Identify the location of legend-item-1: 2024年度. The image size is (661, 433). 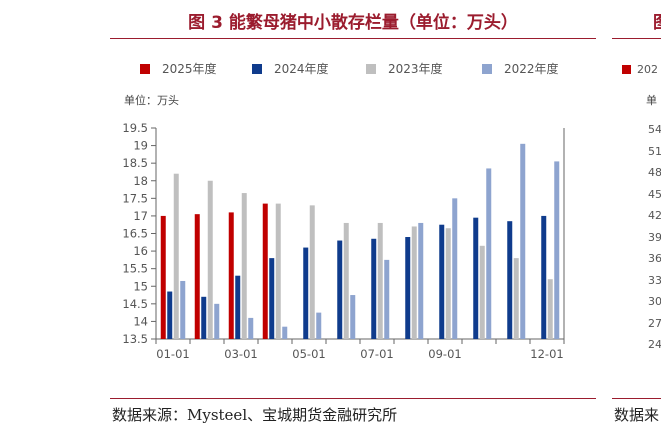
(290, 68).